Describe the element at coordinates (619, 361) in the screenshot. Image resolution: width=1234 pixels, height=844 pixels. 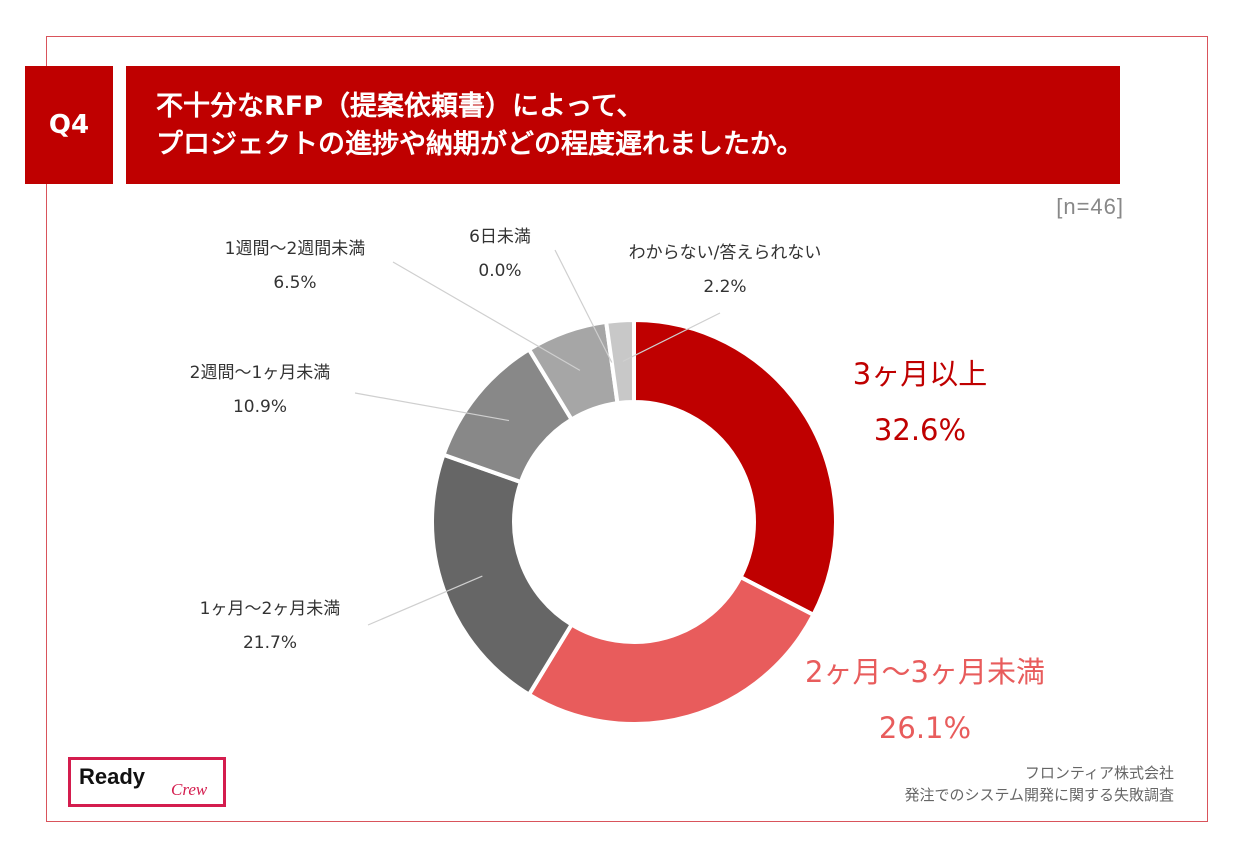
I see `donut-slice-unknown` at that location.